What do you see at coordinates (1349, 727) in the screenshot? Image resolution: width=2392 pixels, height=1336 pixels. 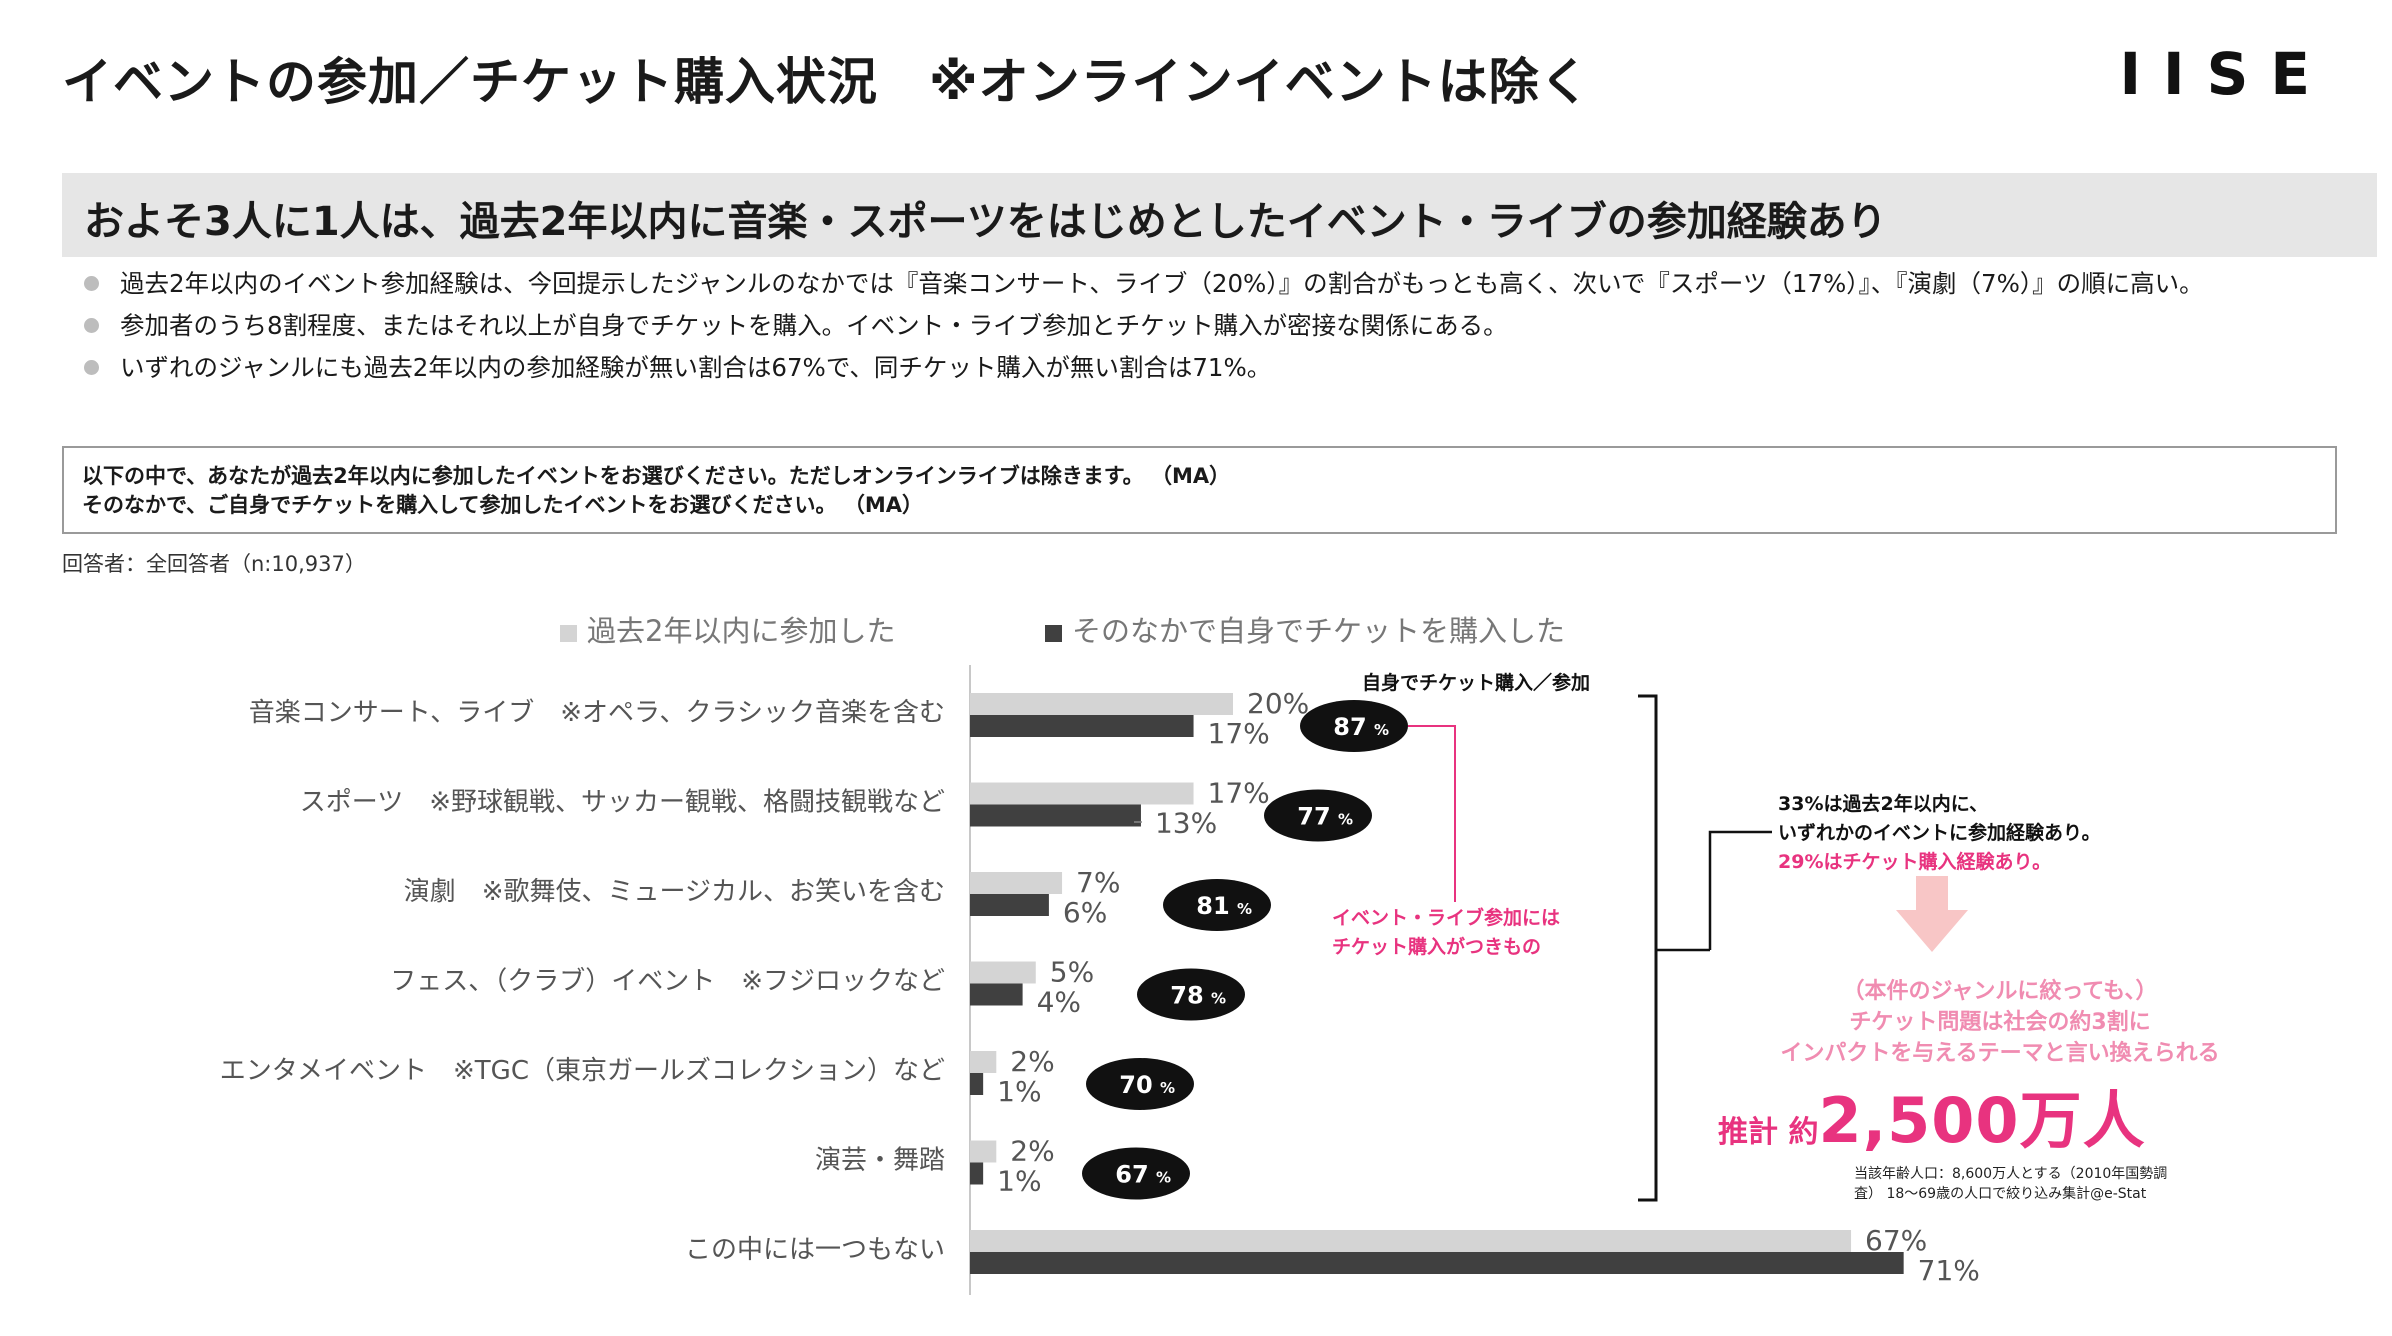 I see `ratio-value: 87` at bounding box center [1349, 727].